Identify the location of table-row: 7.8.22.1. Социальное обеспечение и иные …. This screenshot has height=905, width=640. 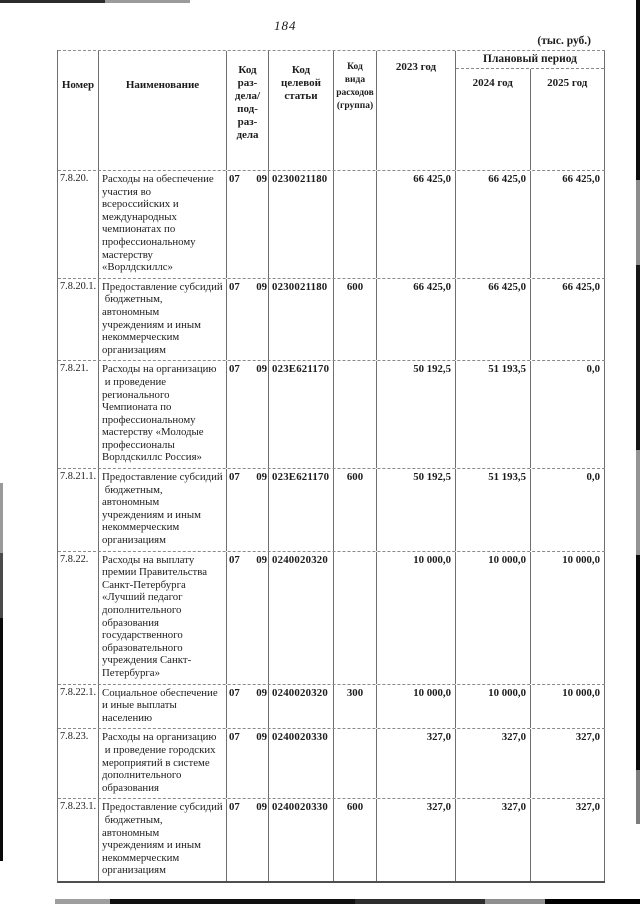
(331, 706).